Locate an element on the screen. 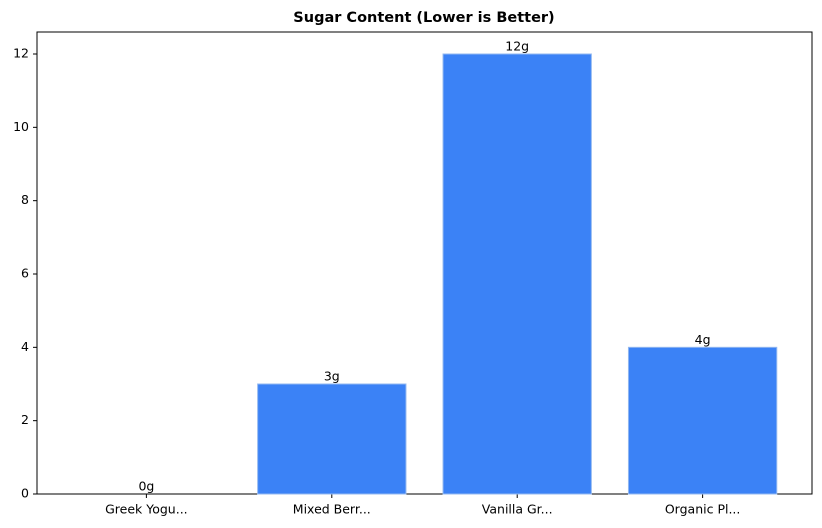 The image size is (822, 528). y-tick-label: 0 is located at coordinates (25, 493).